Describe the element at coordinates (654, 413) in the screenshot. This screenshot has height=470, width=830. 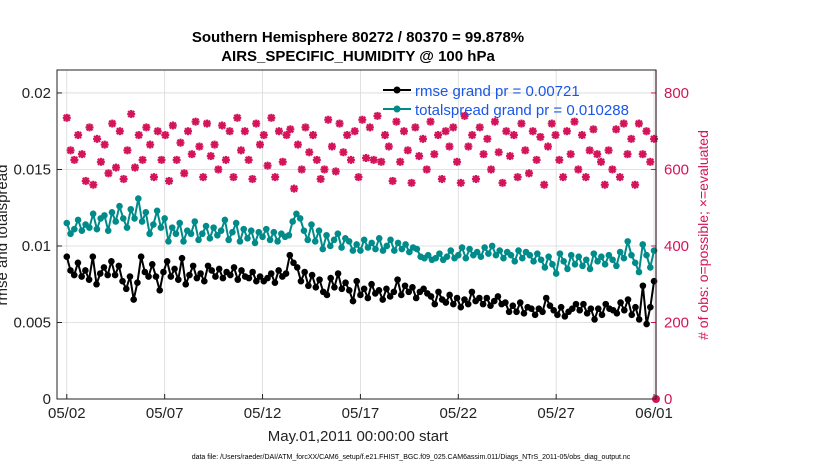
I see `x-tick-label: 06/01` at that location.